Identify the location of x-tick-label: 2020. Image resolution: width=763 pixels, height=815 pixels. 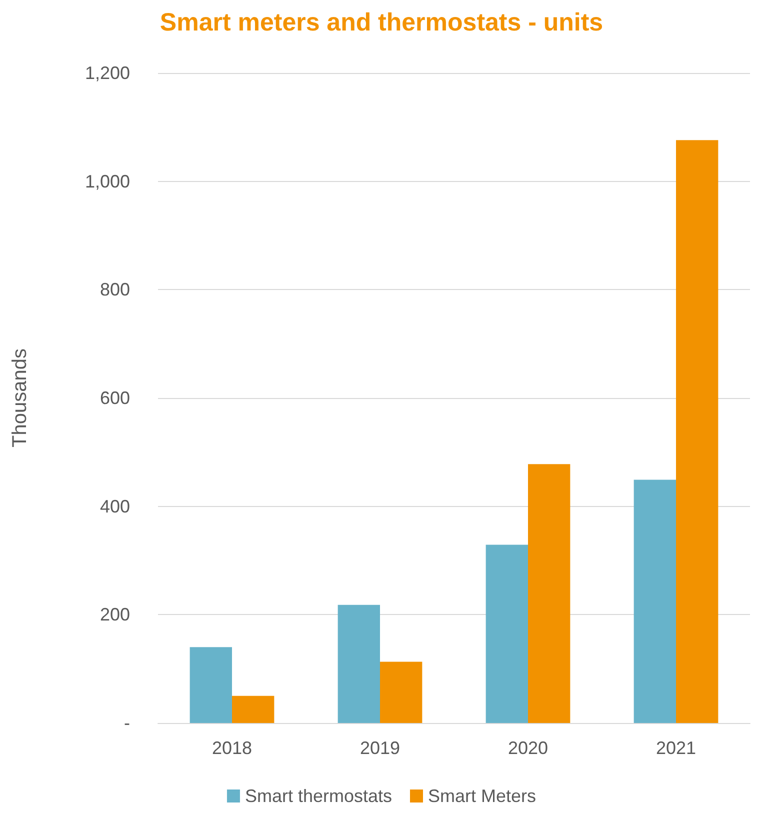
(528, 748).